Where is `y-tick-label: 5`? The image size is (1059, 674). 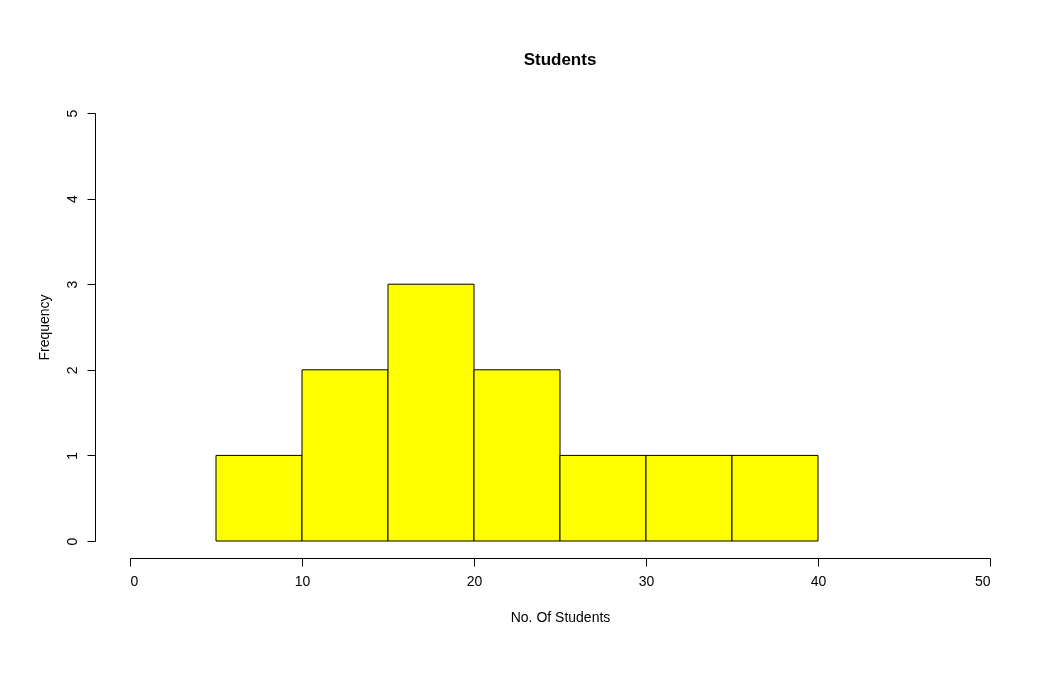
y-tick-label: 5 is located at coordinates (71, 113).